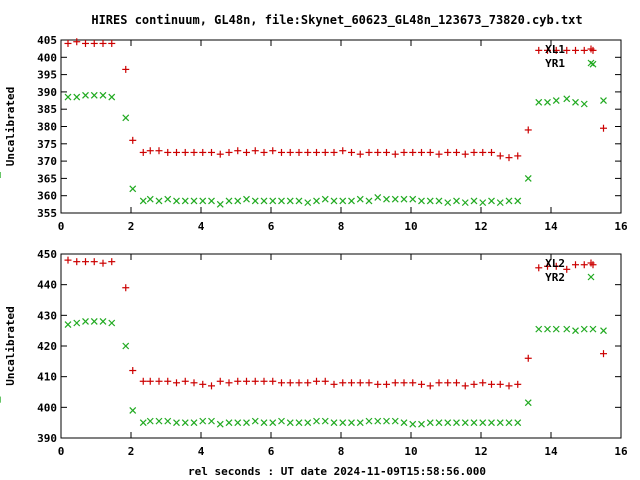 This screenshot has height=480, width=640. I want to click on y-tick-label: 375, so click(47, 144).